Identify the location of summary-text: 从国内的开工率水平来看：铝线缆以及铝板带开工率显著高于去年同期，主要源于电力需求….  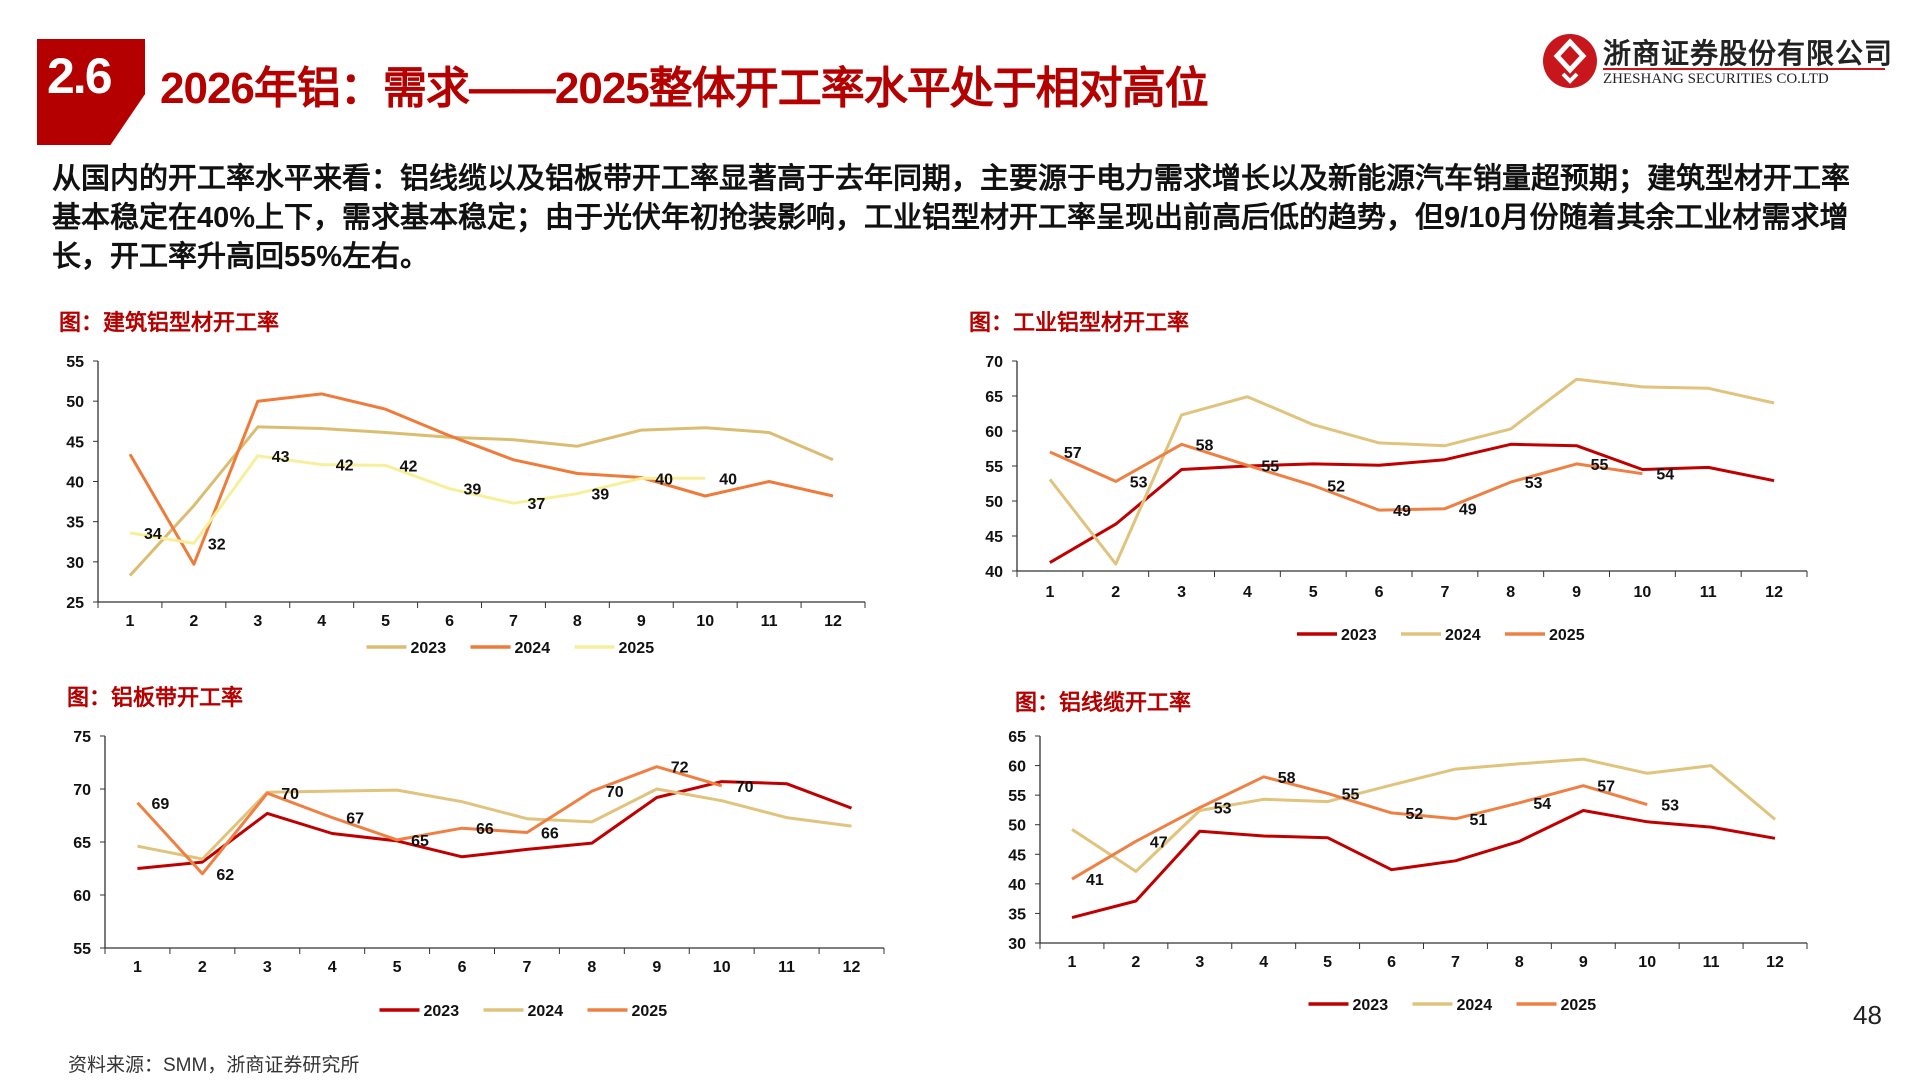
(951, 218).